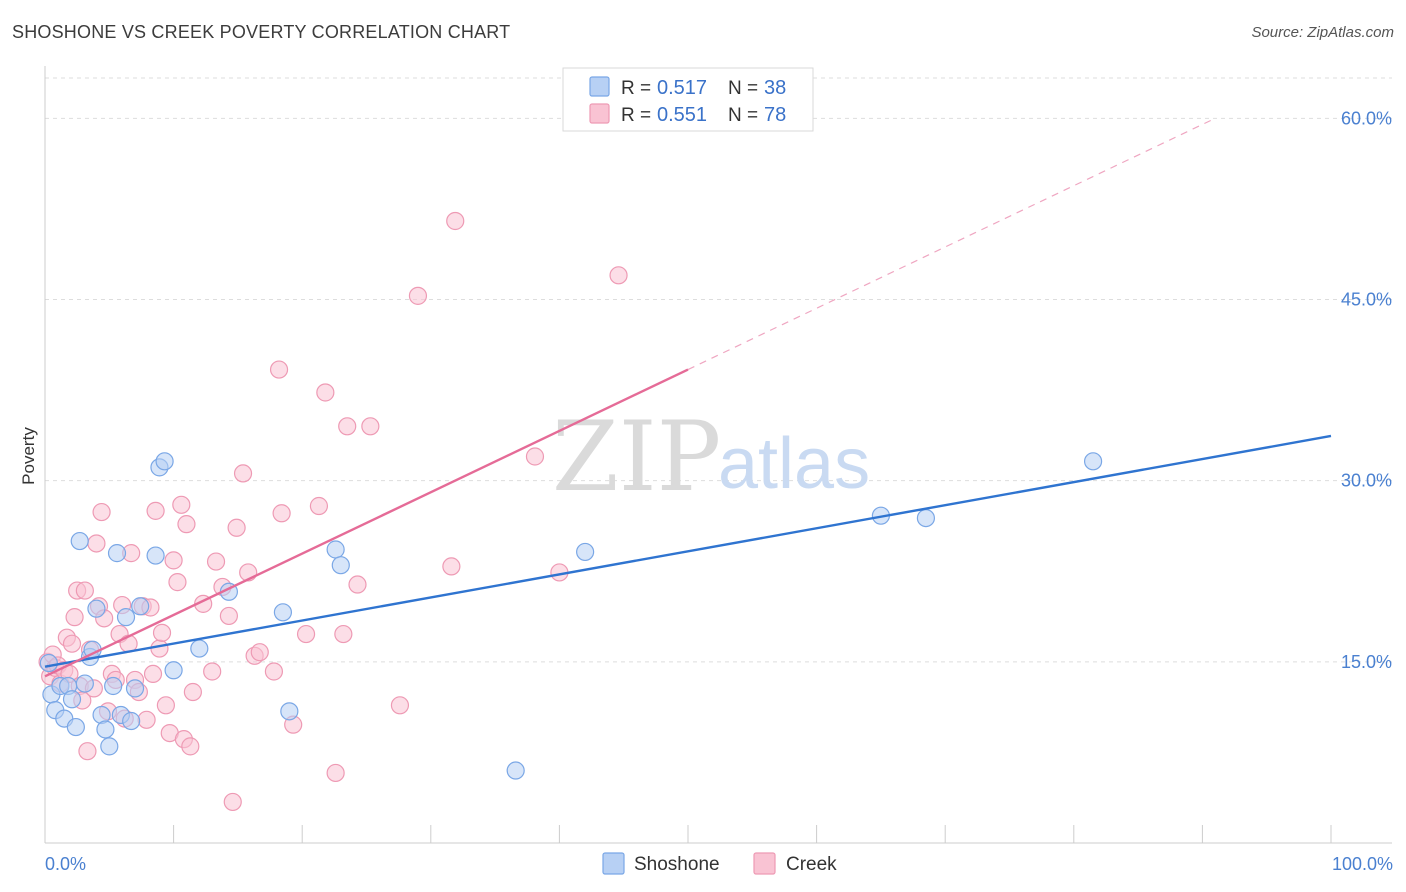 This screenshot has height=892, width=1406. I want to click on legend-shoshone-r-label: R =, so click(636, 88).